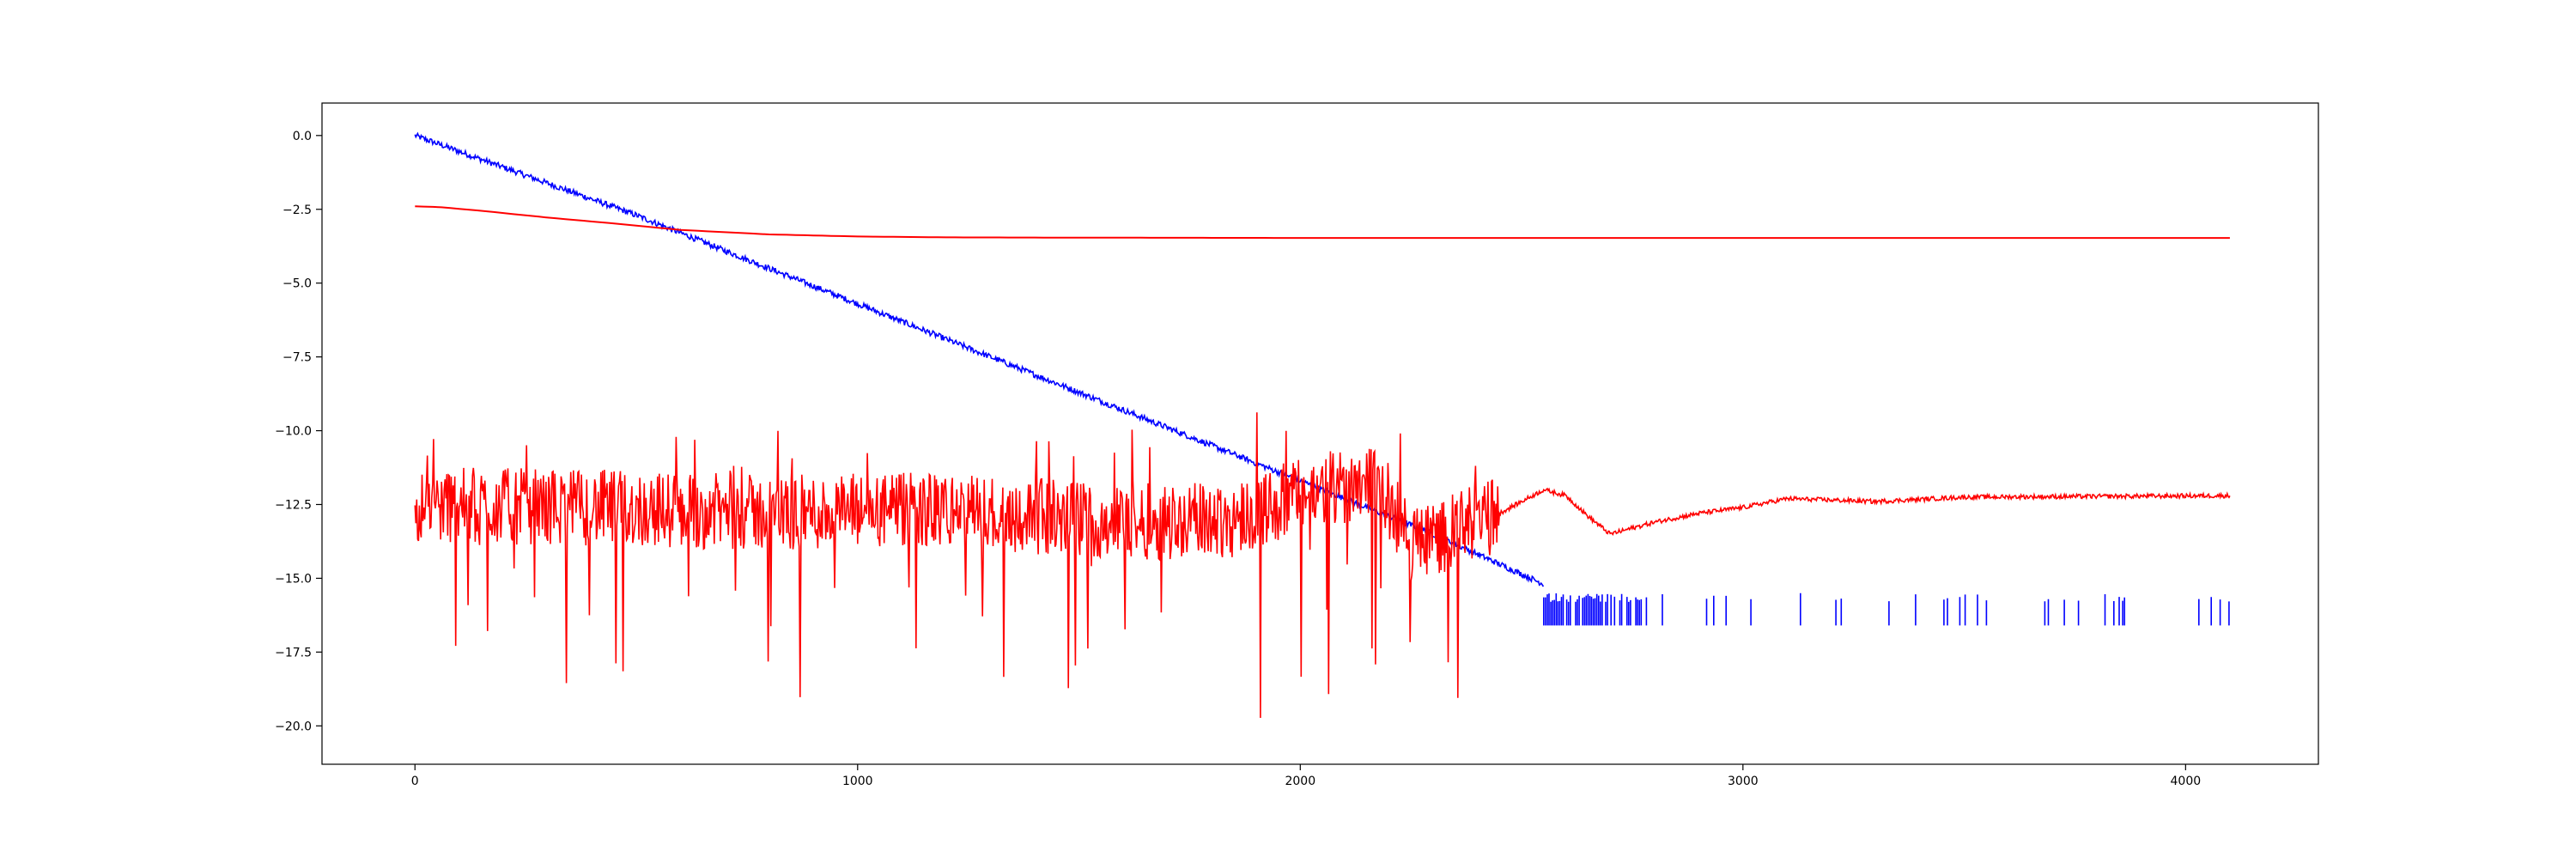 Image resolution: width=2576 pixels, height=863 pixels. I want to click on series-1-line, so click(1323, 223).